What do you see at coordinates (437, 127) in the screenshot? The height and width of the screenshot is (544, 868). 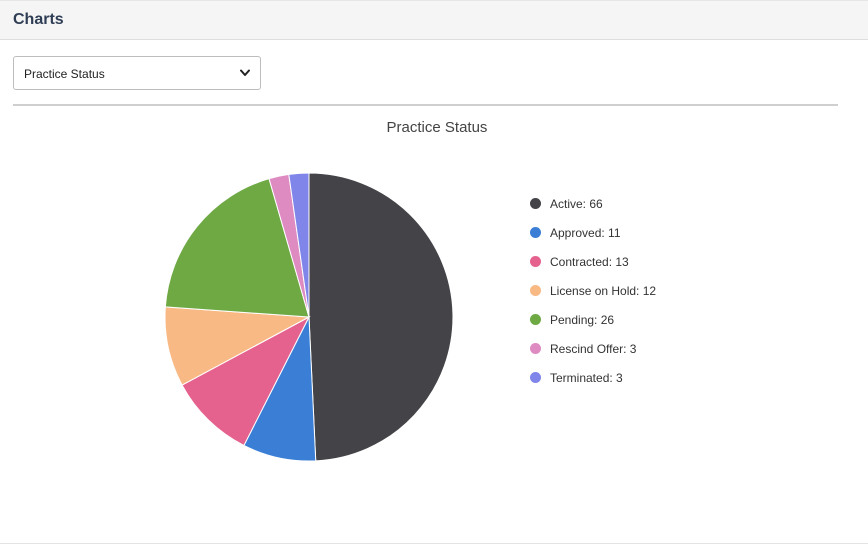 I see `chart-title: Practice Status` at bounding box center [437, 127].